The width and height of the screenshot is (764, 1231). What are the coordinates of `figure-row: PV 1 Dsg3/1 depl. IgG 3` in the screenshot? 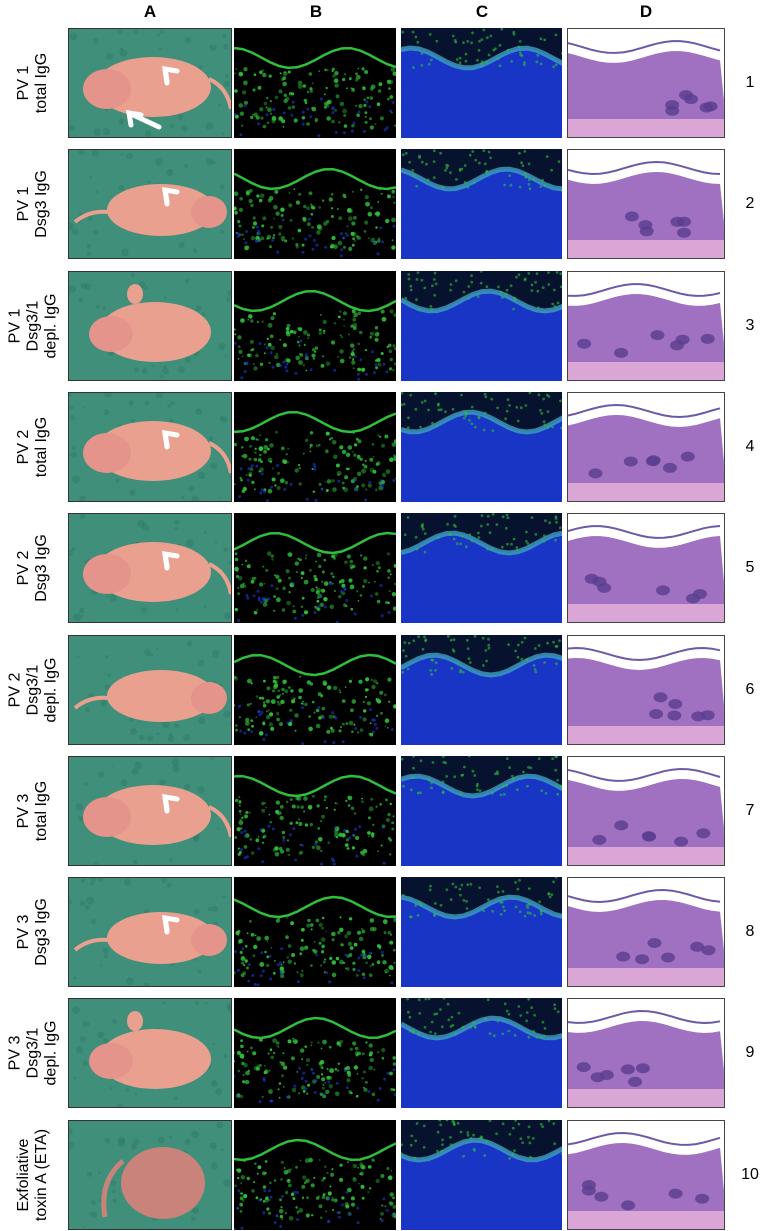 It's located at (382, 325).